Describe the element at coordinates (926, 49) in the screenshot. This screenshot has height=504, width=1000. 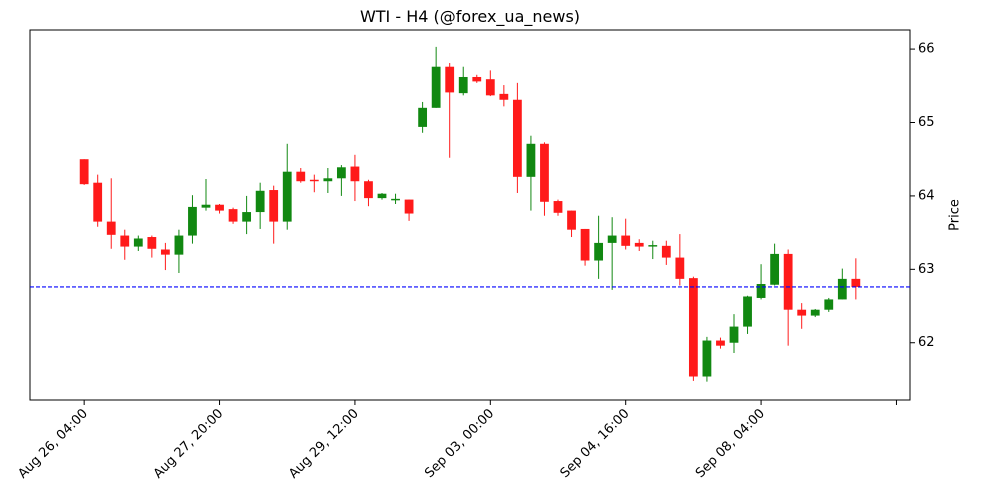
I see `y-tick-label: 66` at that location.